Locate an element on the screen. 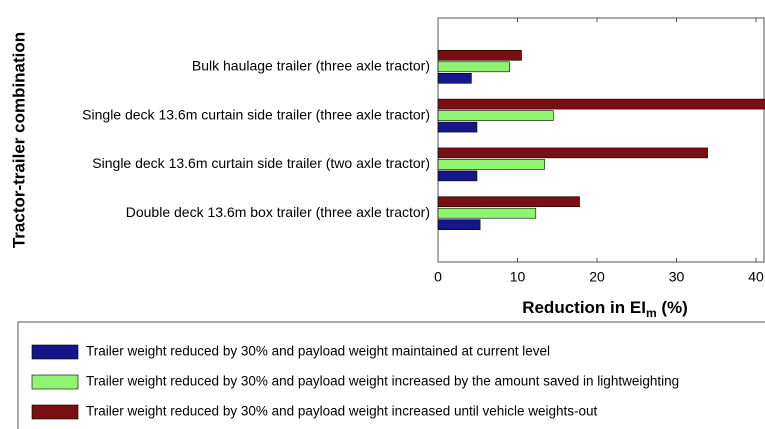  x-tick-label: 0 is located at coordinates (438, 277).